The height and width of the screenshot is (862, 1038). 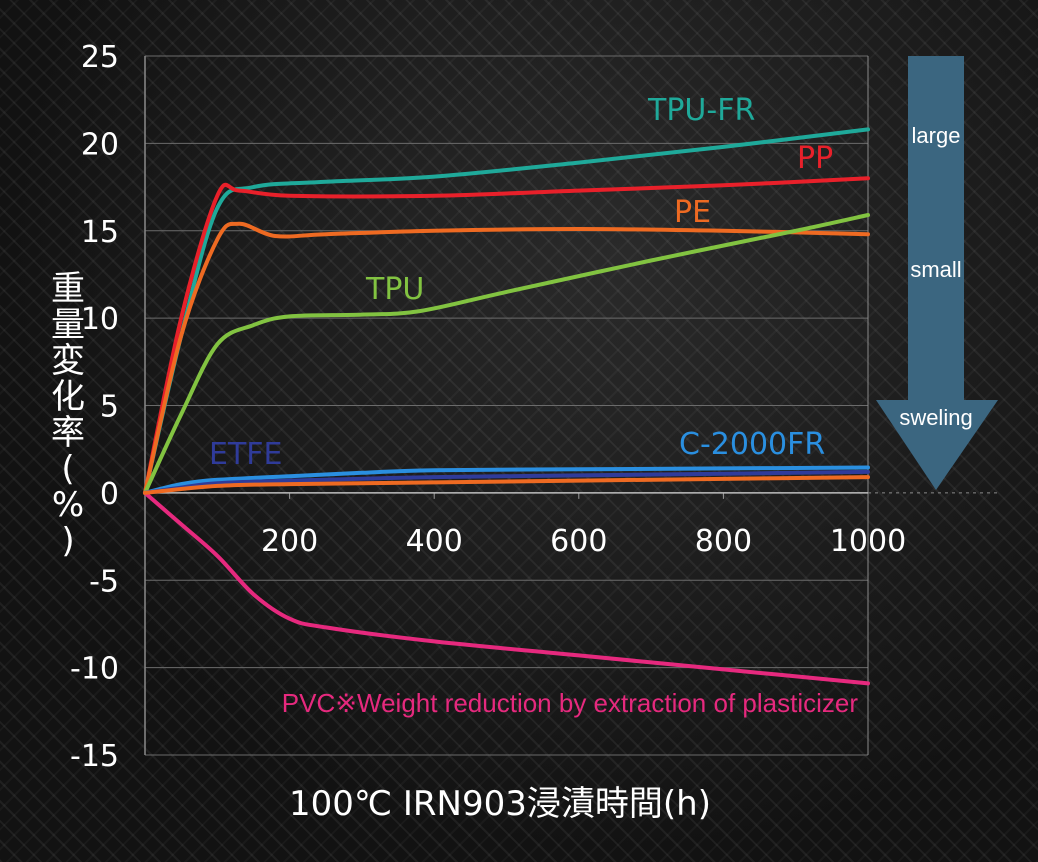 What do you see at coordinates (100, 144) in the screenshot?
I see `y-tick-label: 20` at bounding box center [100, 144].